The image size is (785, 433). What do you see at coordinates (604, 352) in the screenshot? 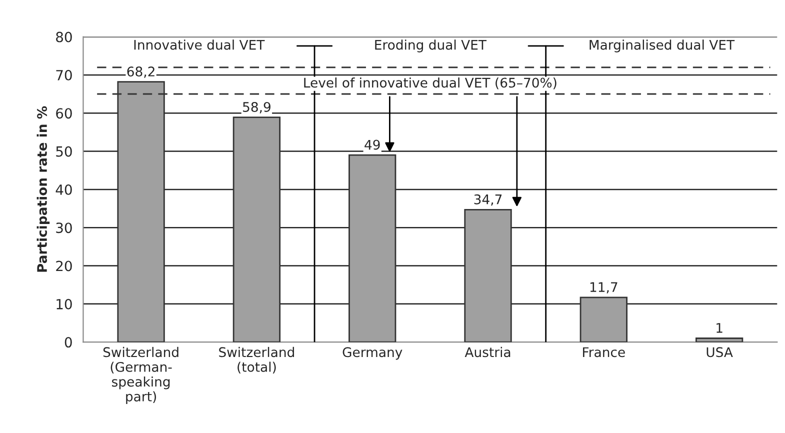
I see `x-tick-label: France` at bounding box center [604, 352].